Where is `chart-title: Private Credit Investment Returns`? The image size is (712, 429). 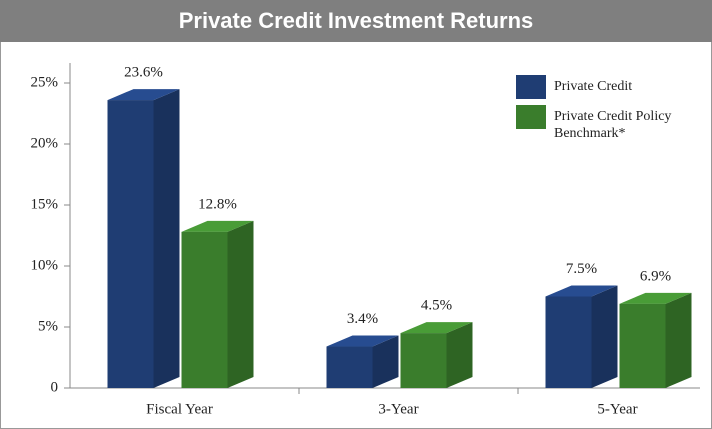
chart-title: Private Credit Investment Returns is located at coordinates (356, 21).